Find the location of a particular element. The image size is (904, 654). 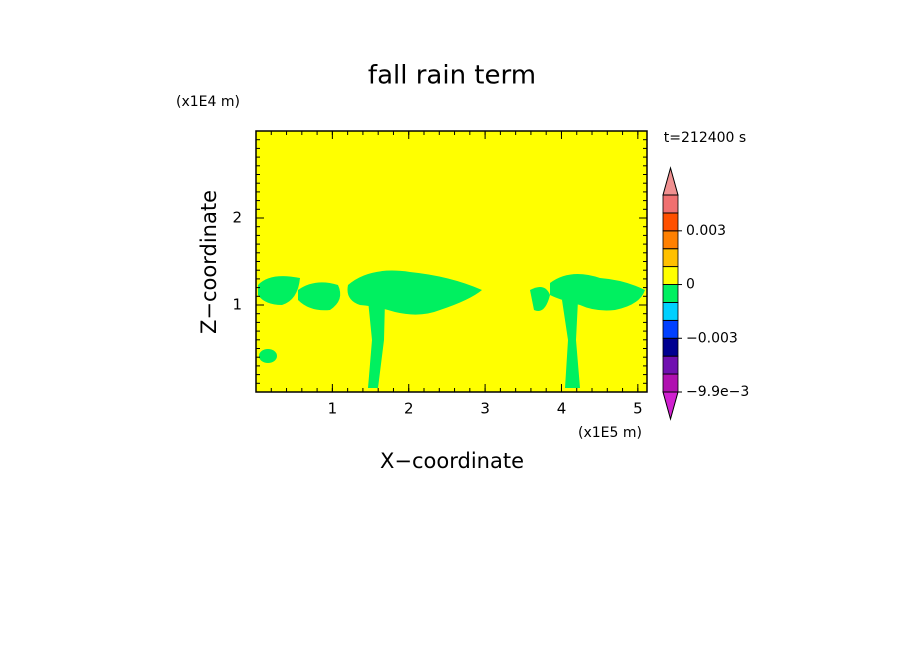

x-tick-label: 1 is located at coordinates (333, 409).